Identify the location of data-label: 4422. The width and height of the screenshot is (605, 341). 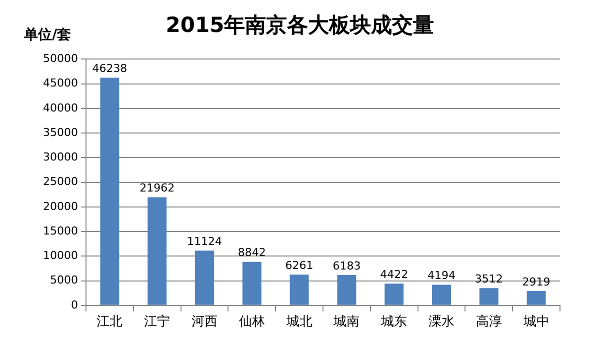
(394, 274).